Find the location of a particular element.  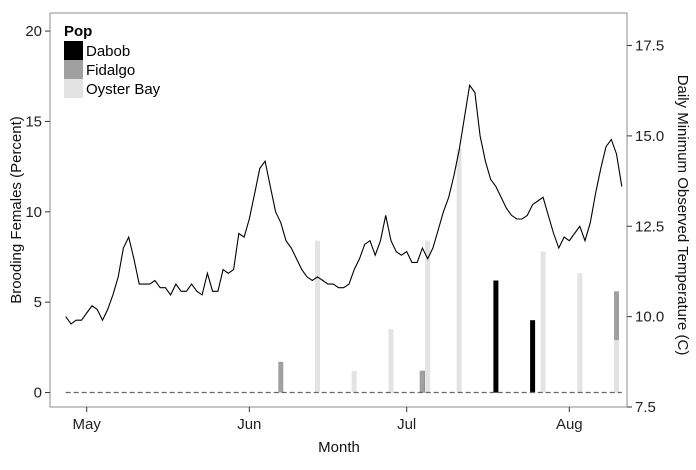

legend-label-dabob: Dabob is located at coordinates (108, 51).